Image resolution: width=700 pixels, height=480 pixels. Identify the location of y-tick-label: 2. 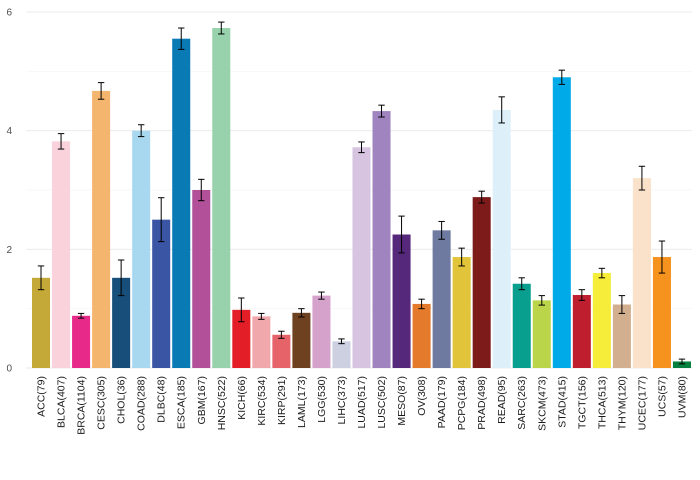
(9, 250).